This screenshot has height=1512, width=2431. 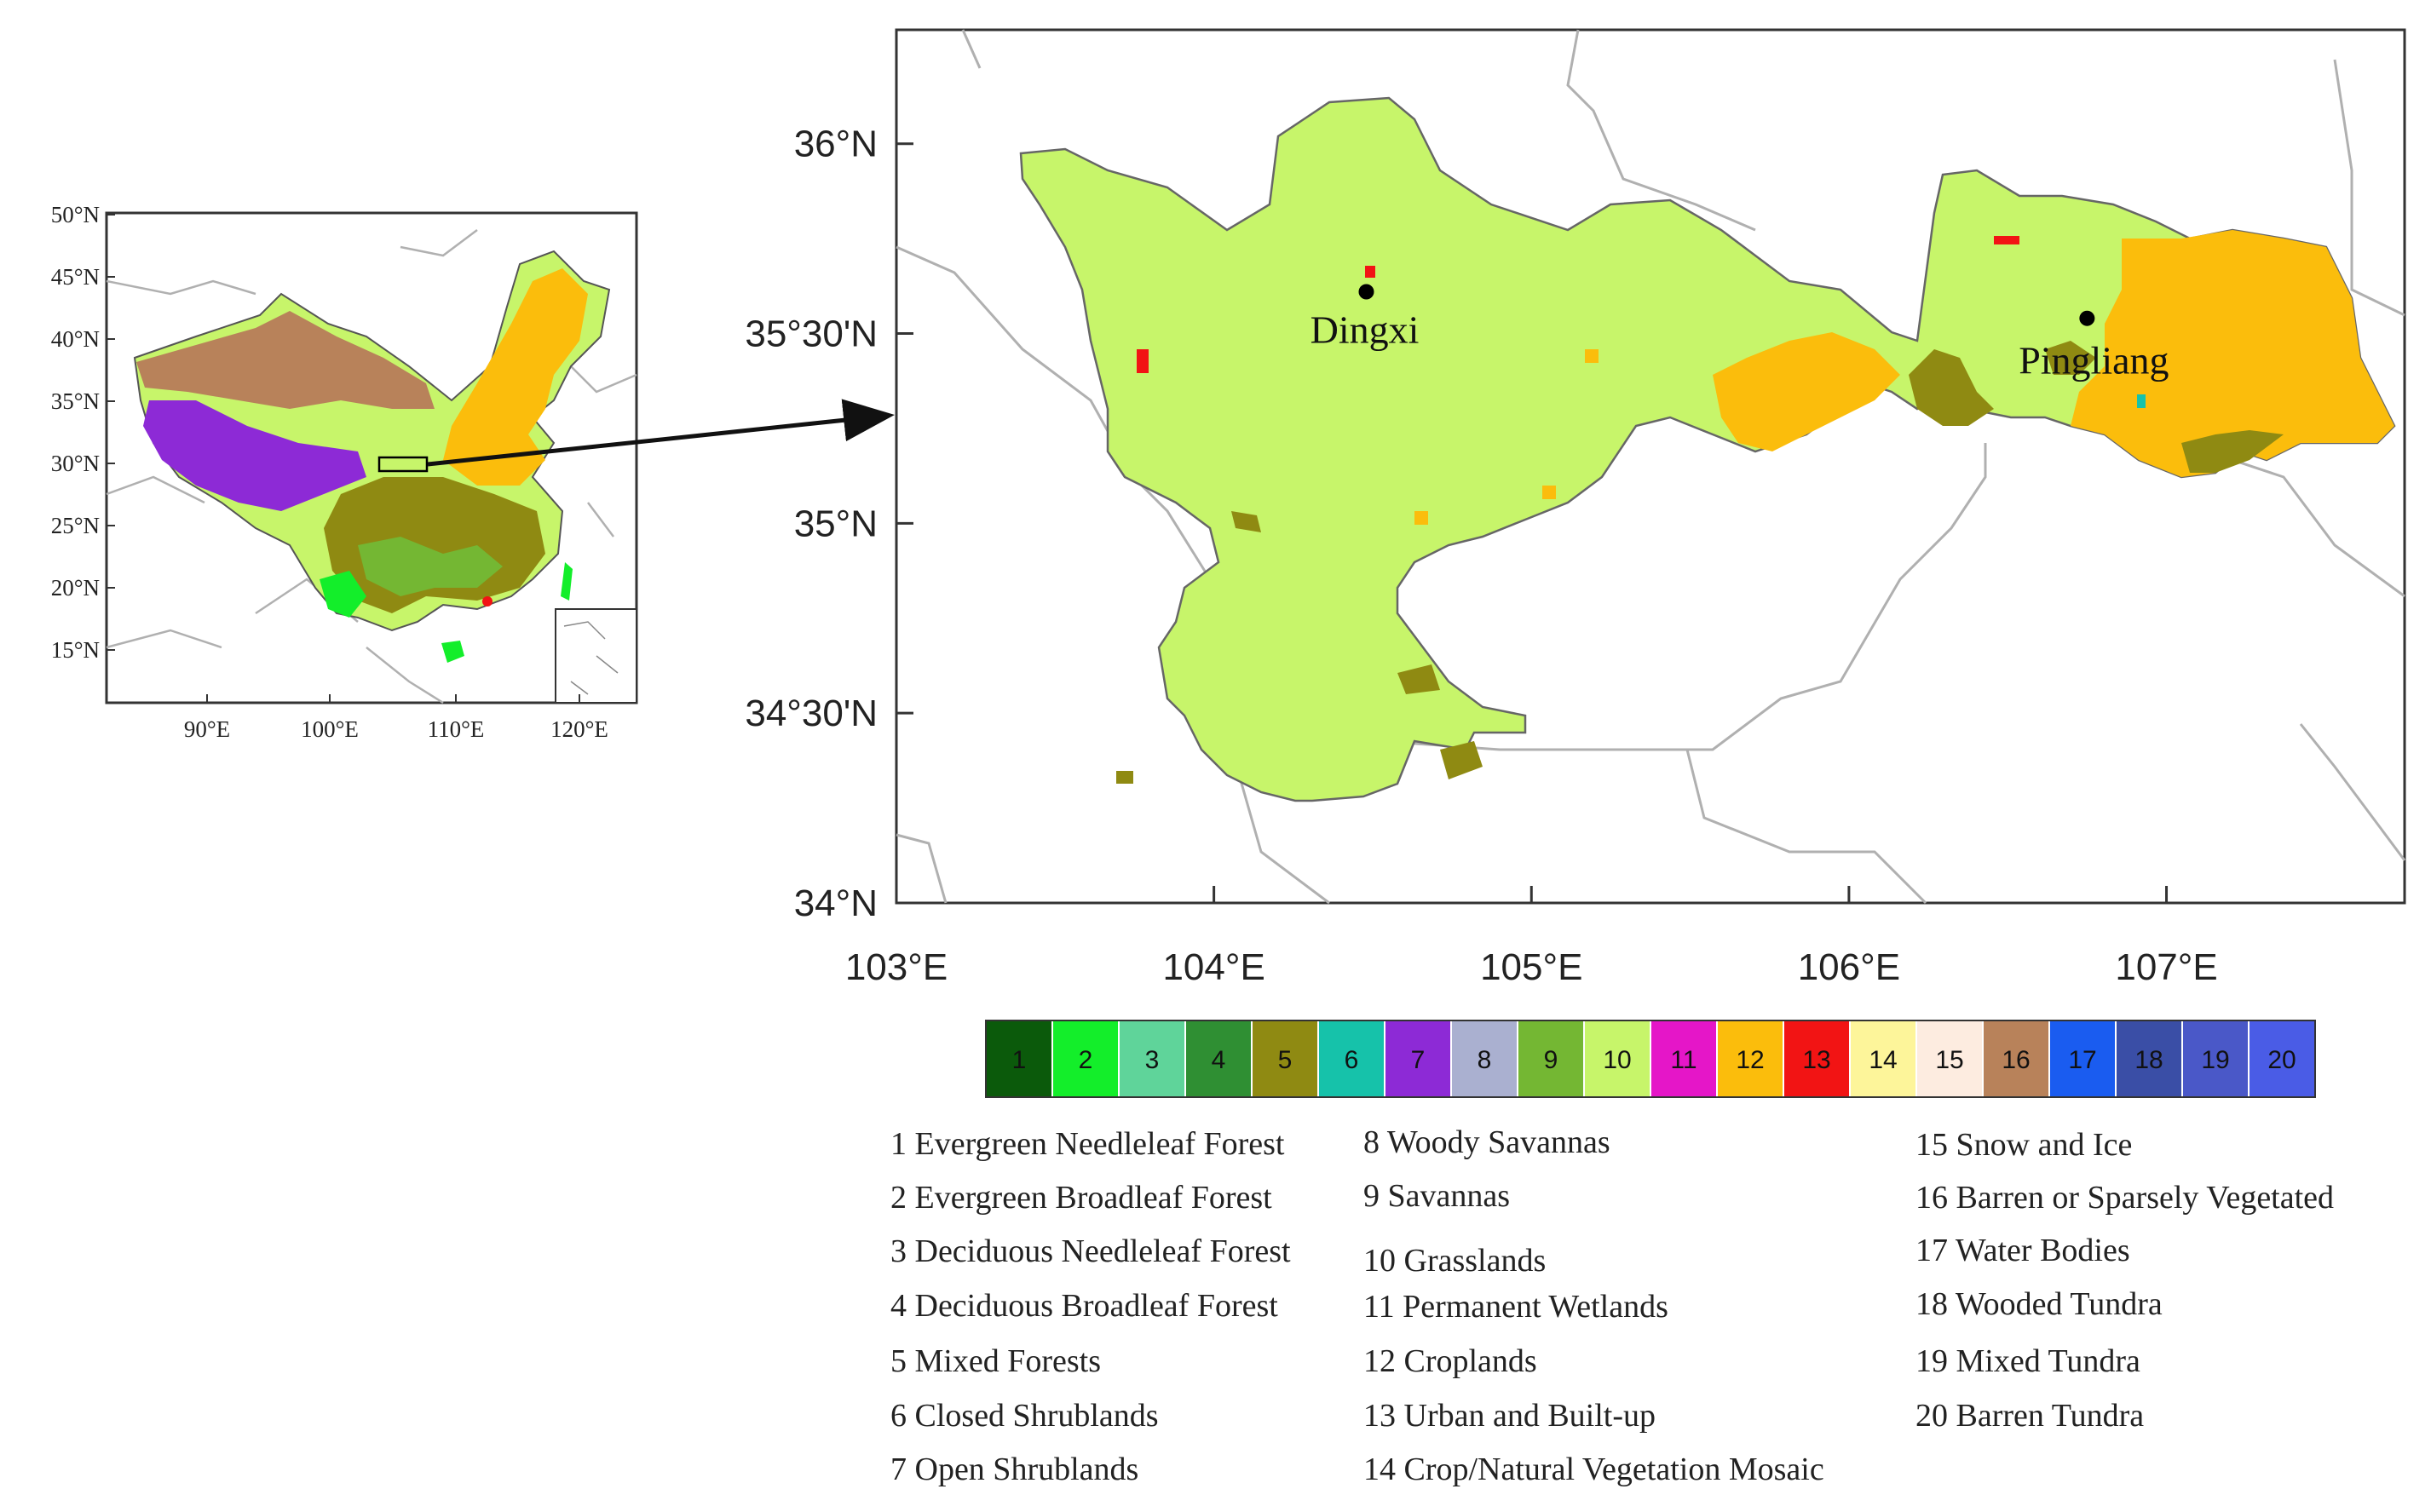 I want to click on south-china-sea-lines, so click(x=591, y=658).